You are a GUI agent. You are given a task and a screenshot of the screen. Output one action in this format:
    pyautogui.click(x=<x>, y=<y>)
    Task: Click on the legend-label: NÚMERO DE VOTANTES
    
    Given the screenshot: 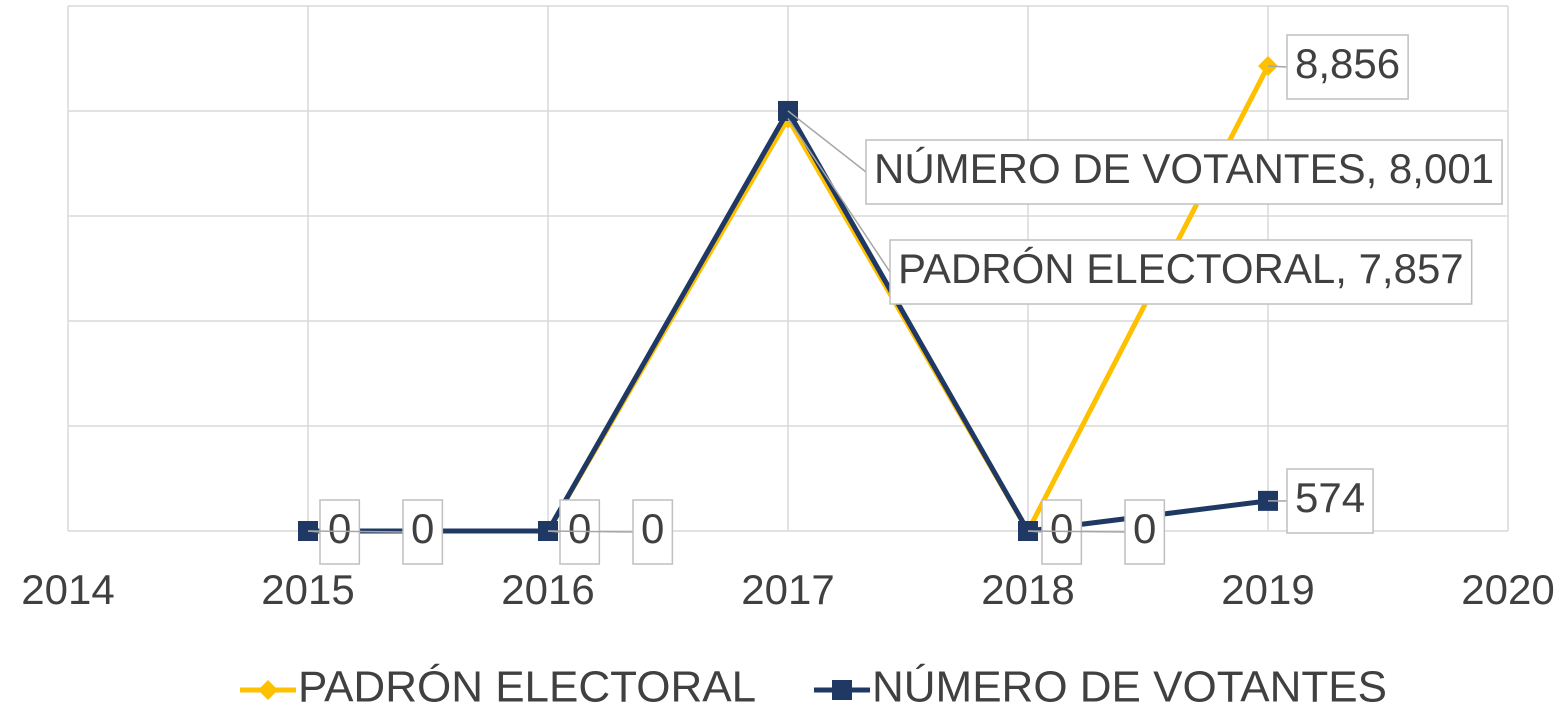 What is the action you would take?
    pyautogui.click(x=1129, y=687)
    